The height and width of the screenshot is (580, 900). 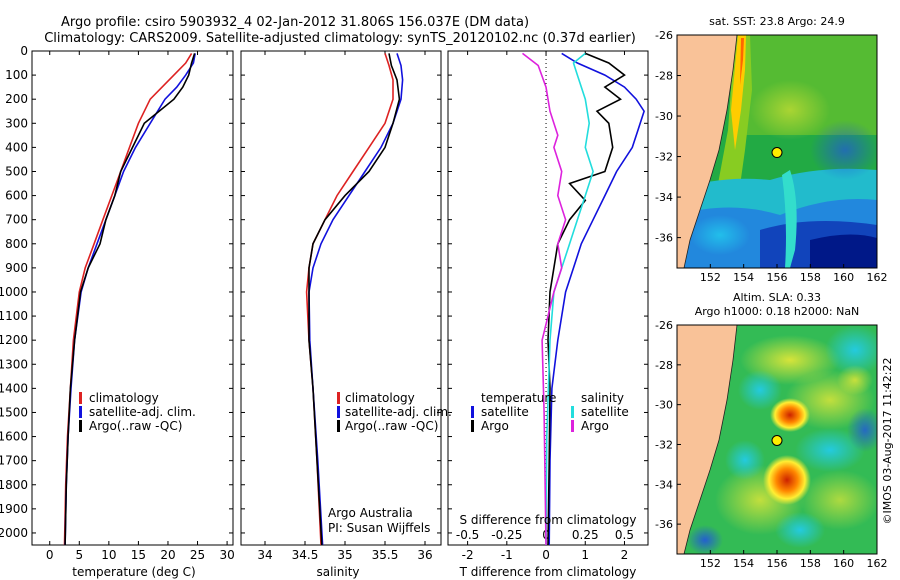 What do you see at coordinates (24, 51) in the screenshot?
I see `y-tick-label: 0` at bounding box center [24, 51].